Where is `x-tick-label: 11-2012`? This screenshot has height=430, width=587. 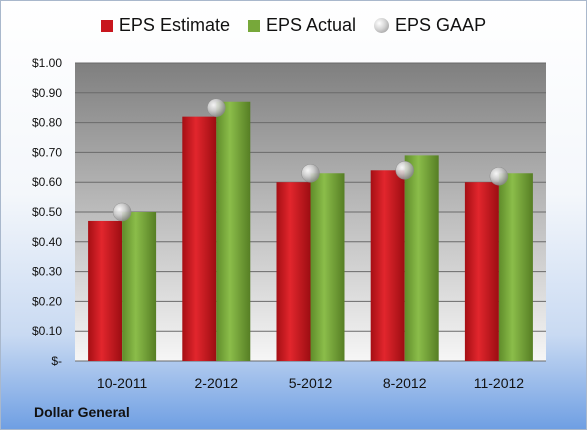 x-tick-label: 11-2012 is located at coordinates (499, 383).